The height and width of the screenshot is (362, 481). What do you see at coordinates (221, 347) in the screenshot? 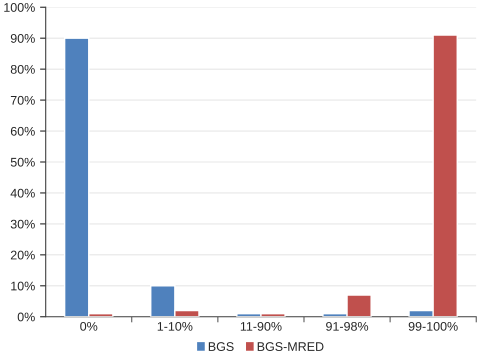
I see `legend-label: BGS` at bounding box center [221, 347].